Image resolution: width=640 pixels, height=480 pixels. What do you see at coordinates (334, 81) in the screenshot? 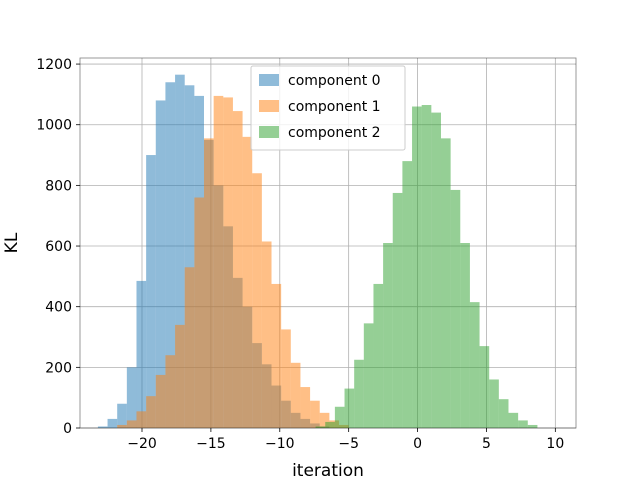
I see `legend-entry-label: component 0` at bounding box center [334, 81].